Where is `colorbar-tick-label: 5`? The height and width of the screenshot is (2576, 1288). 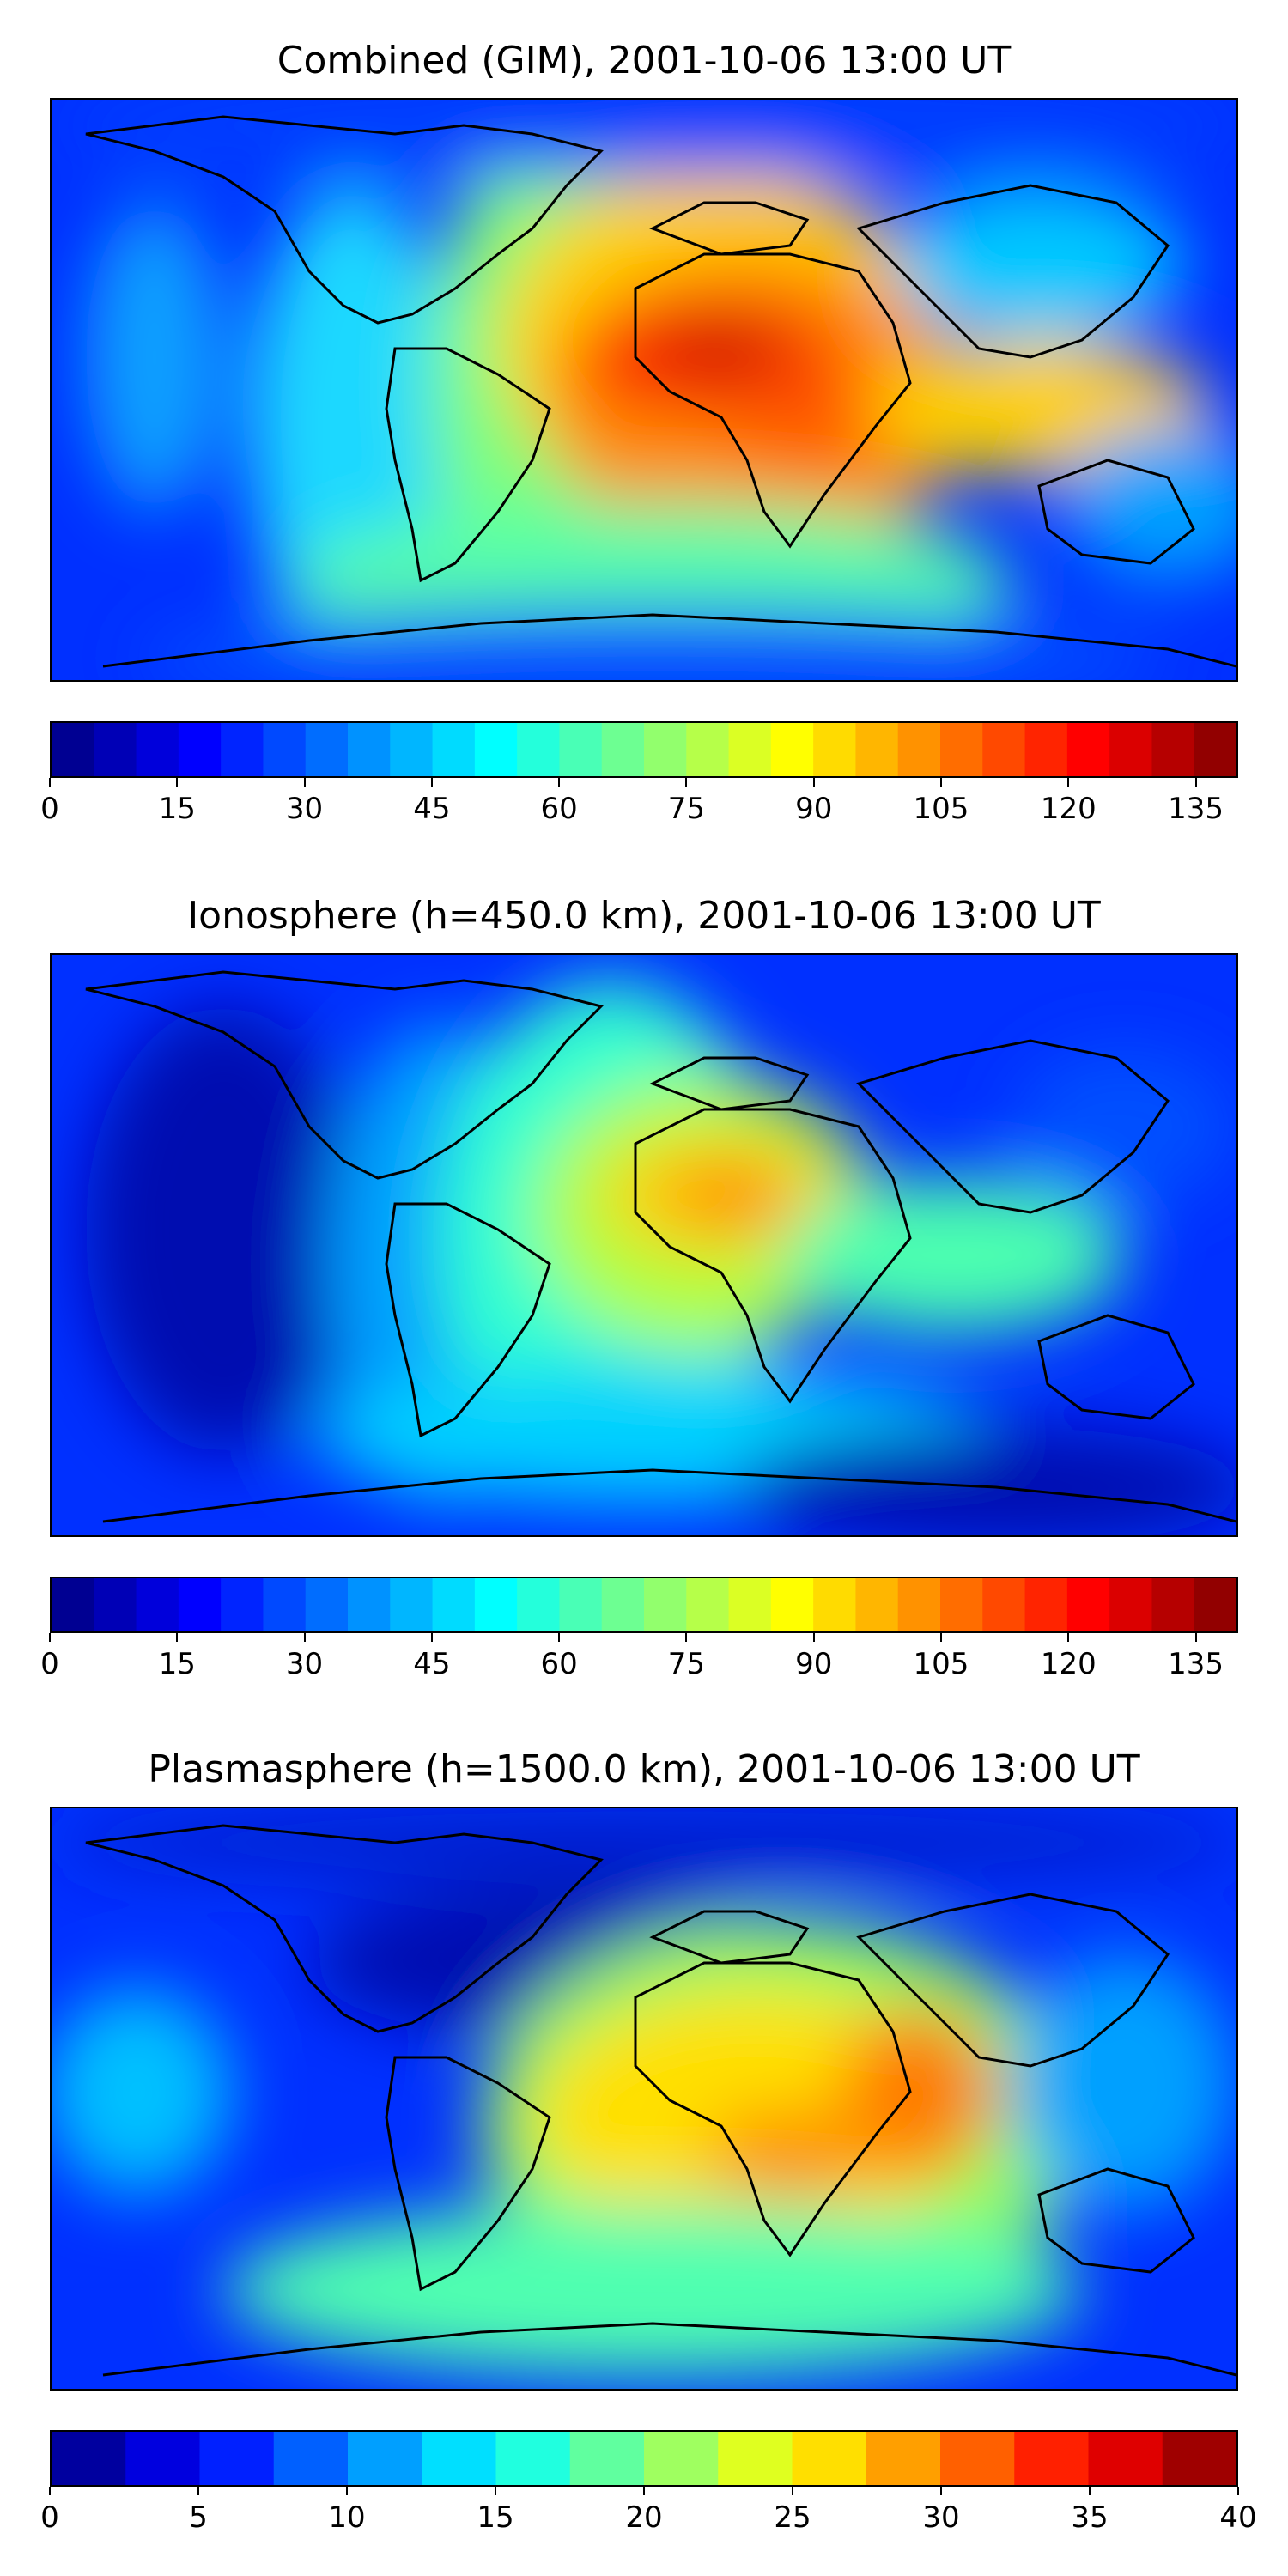
colorbar-tick-label: 5 is located at coordinates (198, 2517).